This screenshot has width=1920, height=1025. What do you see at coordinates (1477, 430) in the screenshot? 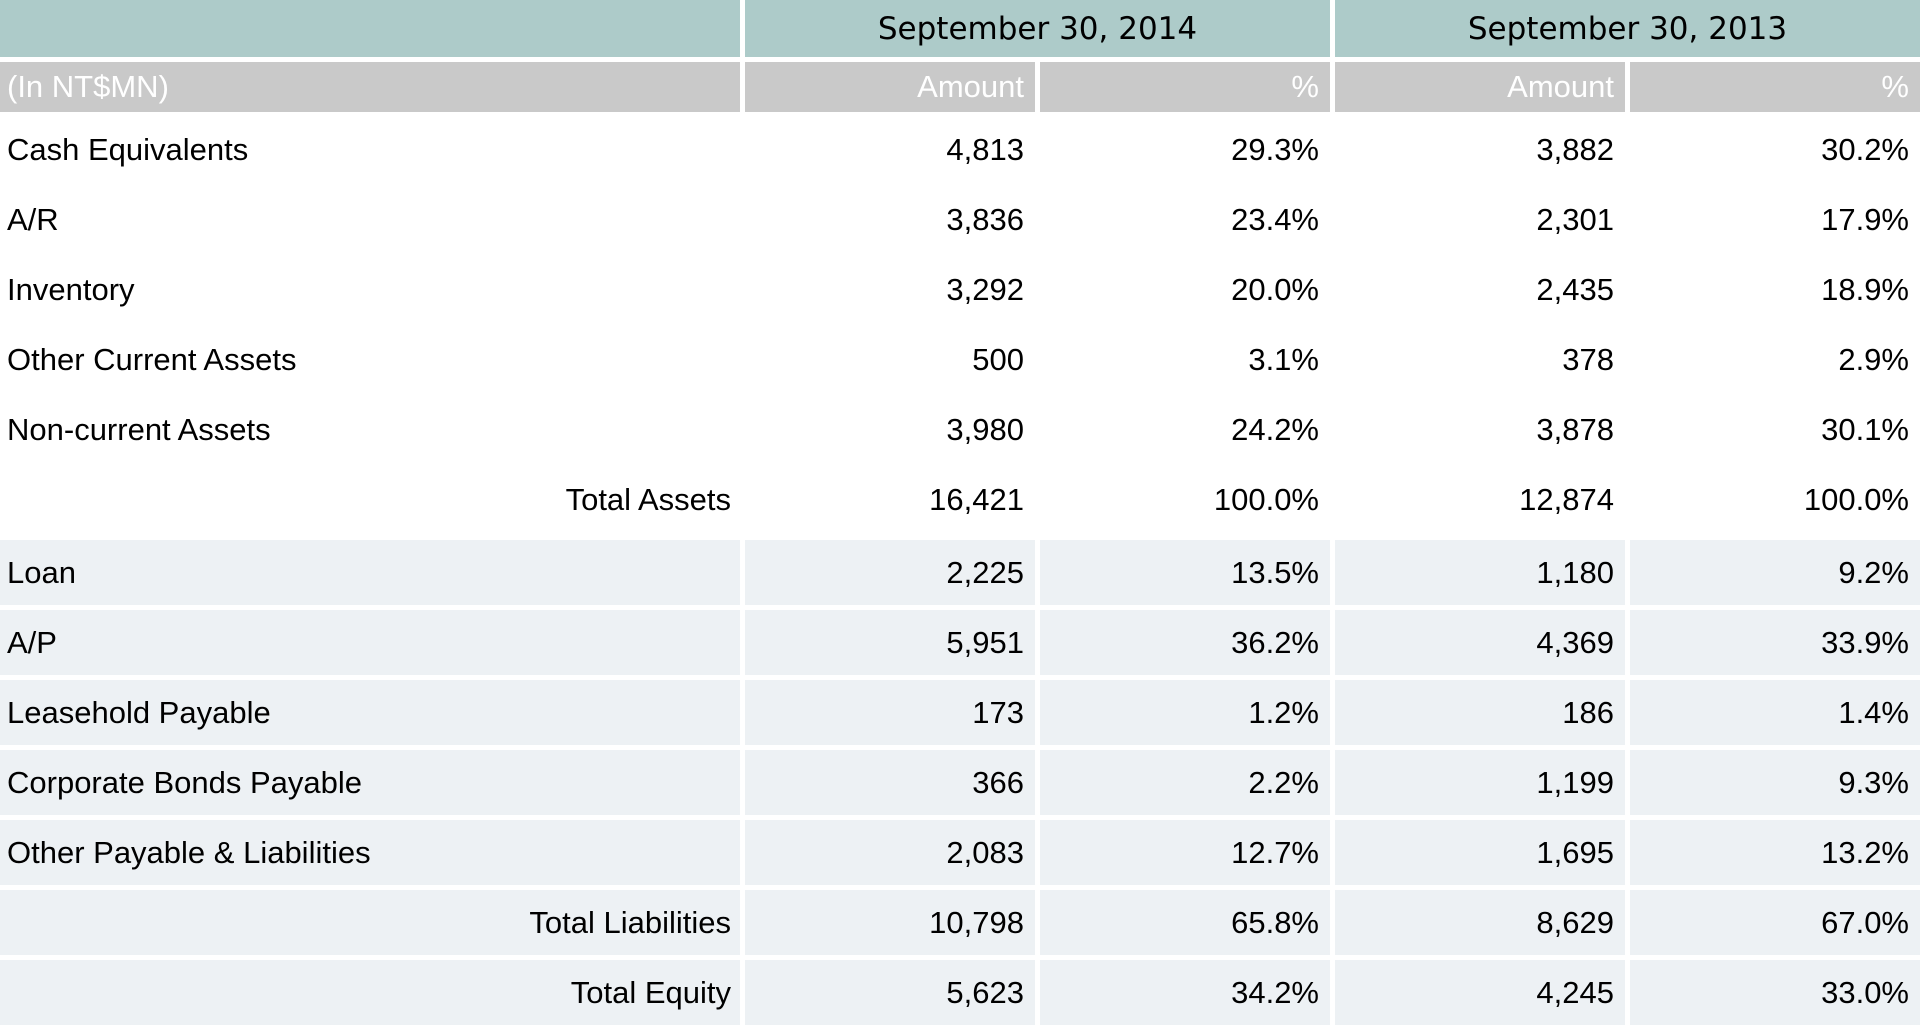
I see `cell-amount-2013: 3,878` at bounding box center [1477, 430].